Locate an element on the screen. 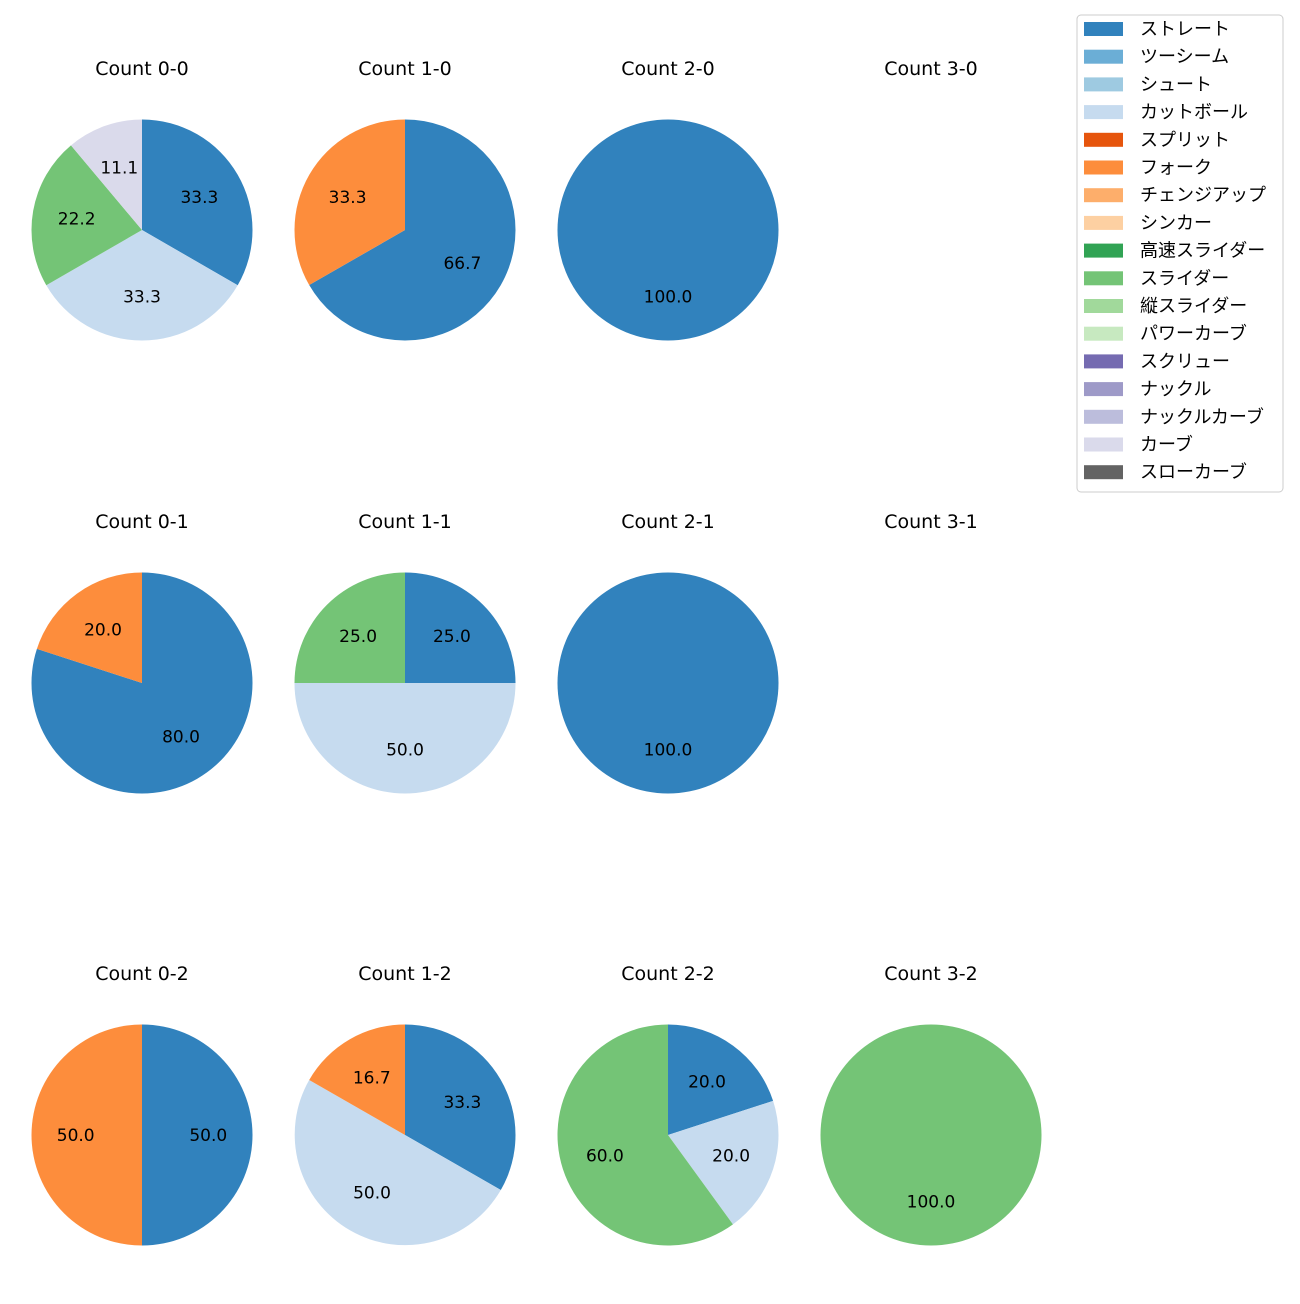 Image resolution: width=1300 pixels, height=1304 pixels. pie-panel-count-1-0: Count 1-0 66.7 33.3 is located at coordinates (405, 199).